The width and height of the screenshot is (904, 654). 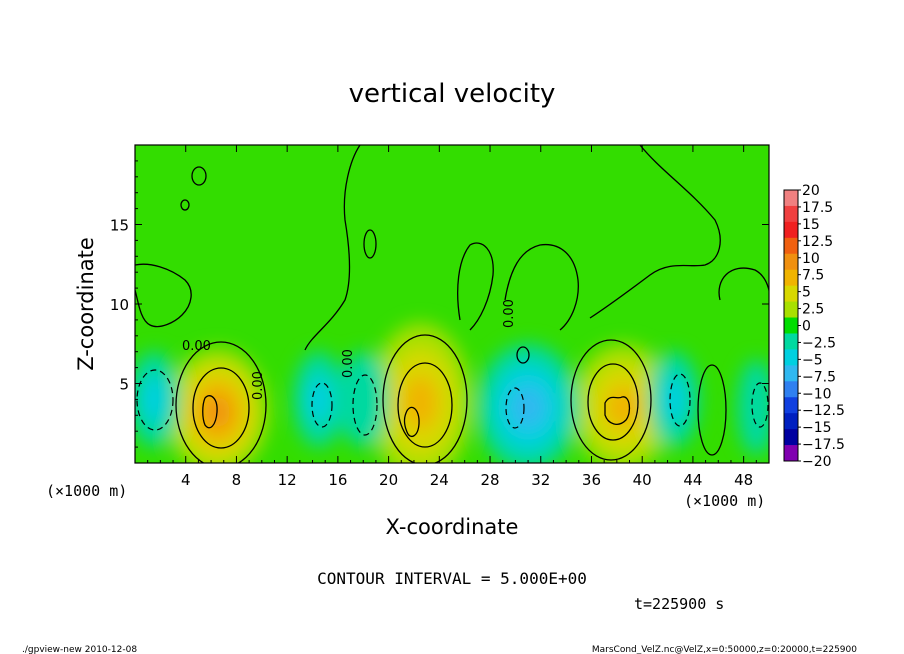 I want to click on x-unit-right: (×1000 m), so click(x=724, y=501).